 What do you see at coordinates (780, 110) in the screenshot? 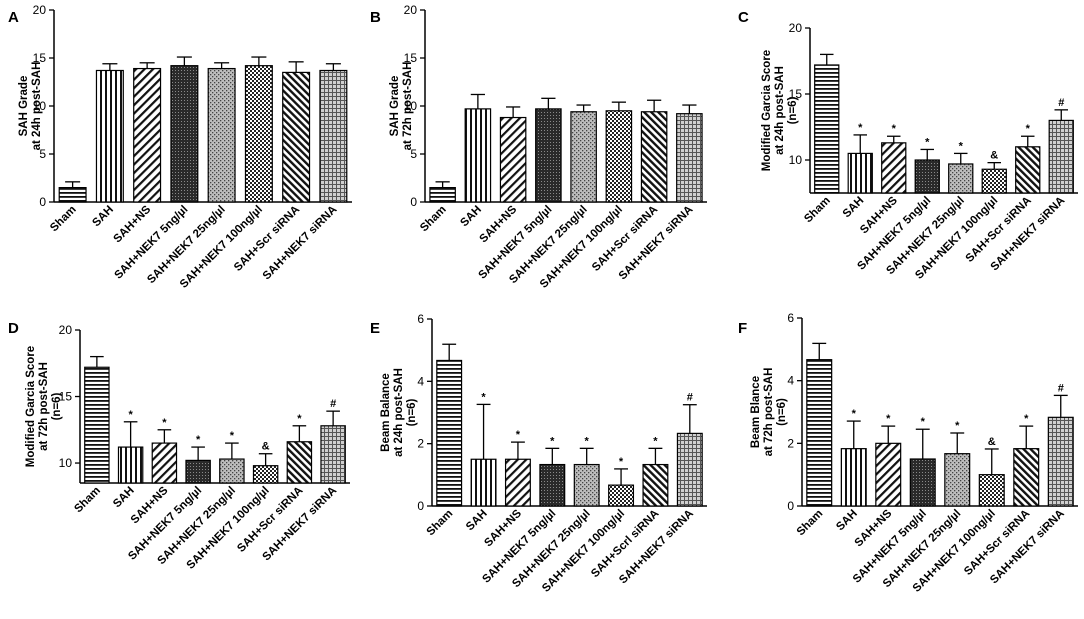
I see `y-axis-label: at 24h post-SAH` at bounding box center [780, 110].